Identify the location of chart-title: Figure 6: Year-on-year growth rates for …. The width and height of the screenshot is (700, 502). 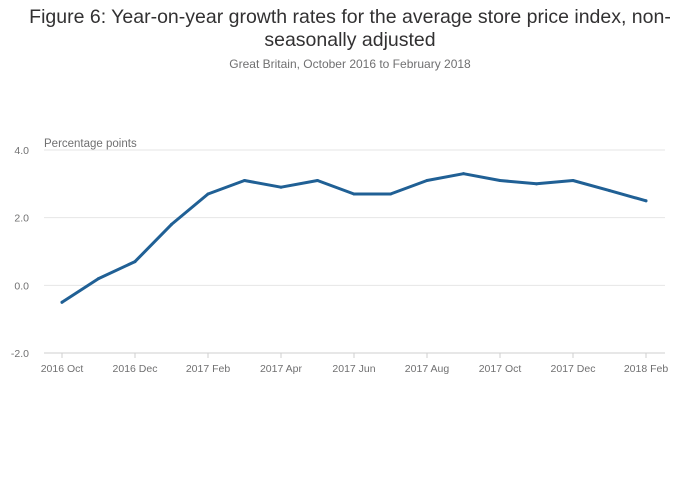
(350, 28).